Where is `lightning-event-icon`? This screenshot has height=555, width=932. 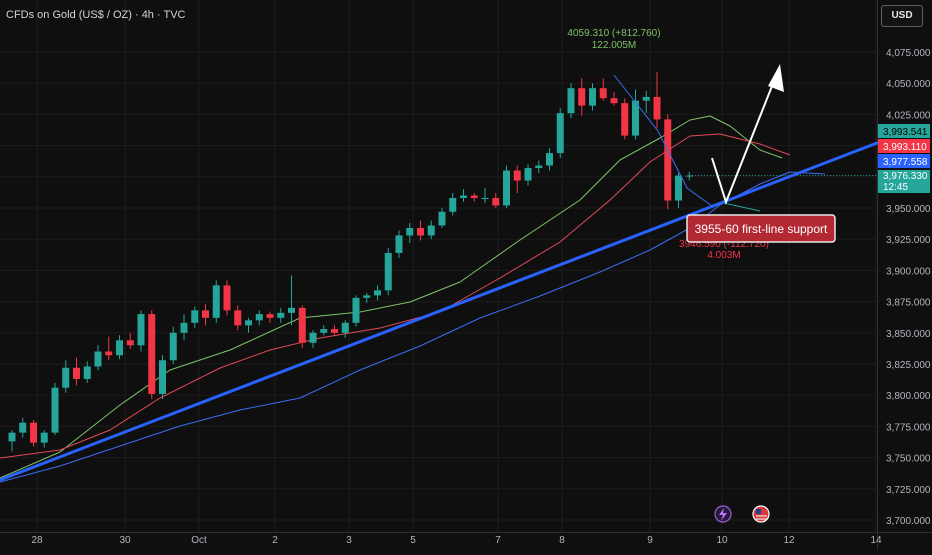 lightning-event-icon is located at coordinates (723, 514).